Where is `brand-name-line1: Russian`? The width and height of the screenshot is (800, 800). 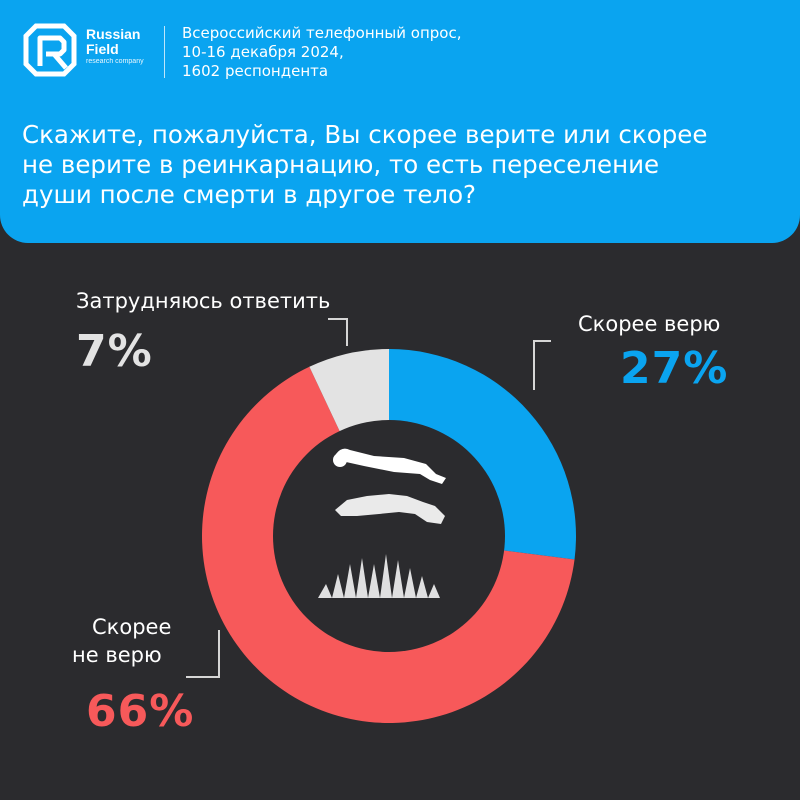
brand-name-line1: Russian is located at coordinates (113, 34).